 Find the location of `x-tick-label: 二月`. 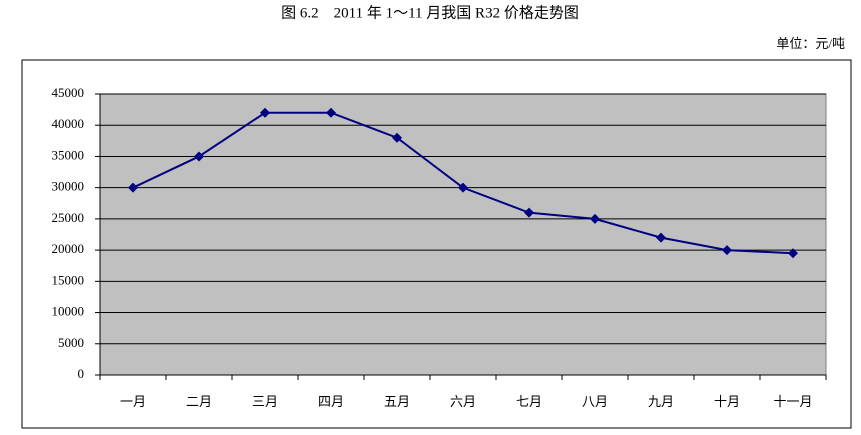

x-tick-label: 二月 is located at coordinates (199, 401).